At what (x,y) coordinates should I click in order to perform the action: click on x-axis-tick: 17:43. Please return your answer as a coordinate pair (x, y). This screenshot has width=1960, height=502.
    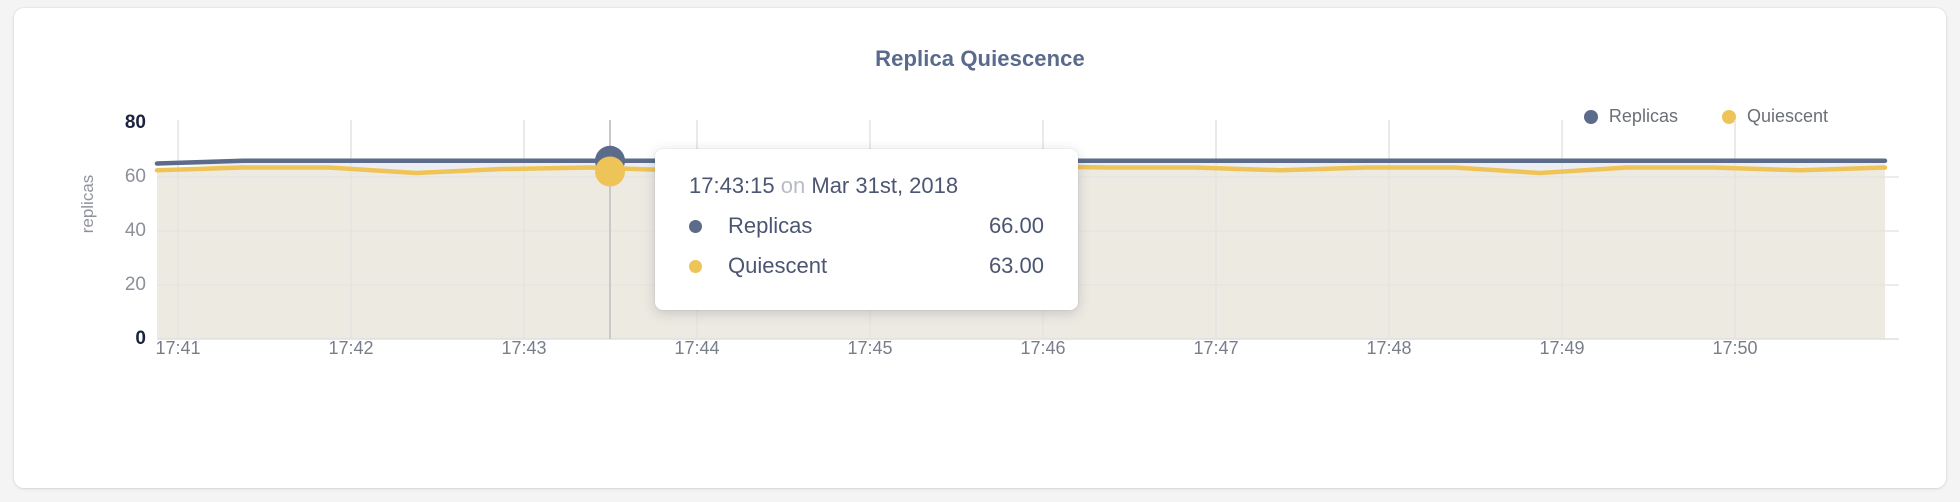
    Looking at the image, I should click on (524, 348).